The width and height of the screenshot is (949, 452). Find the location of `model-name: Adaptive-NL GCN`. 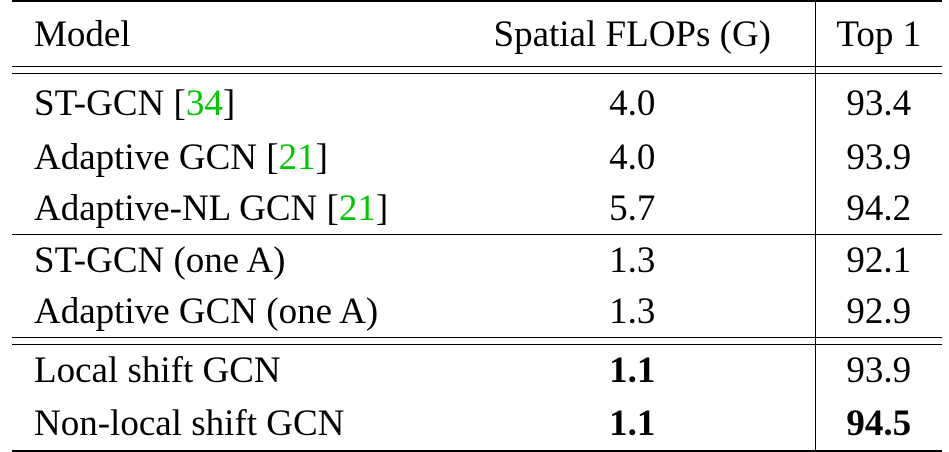

model-name: Adaptive-NL GCN is located at coordinates (180, 208).